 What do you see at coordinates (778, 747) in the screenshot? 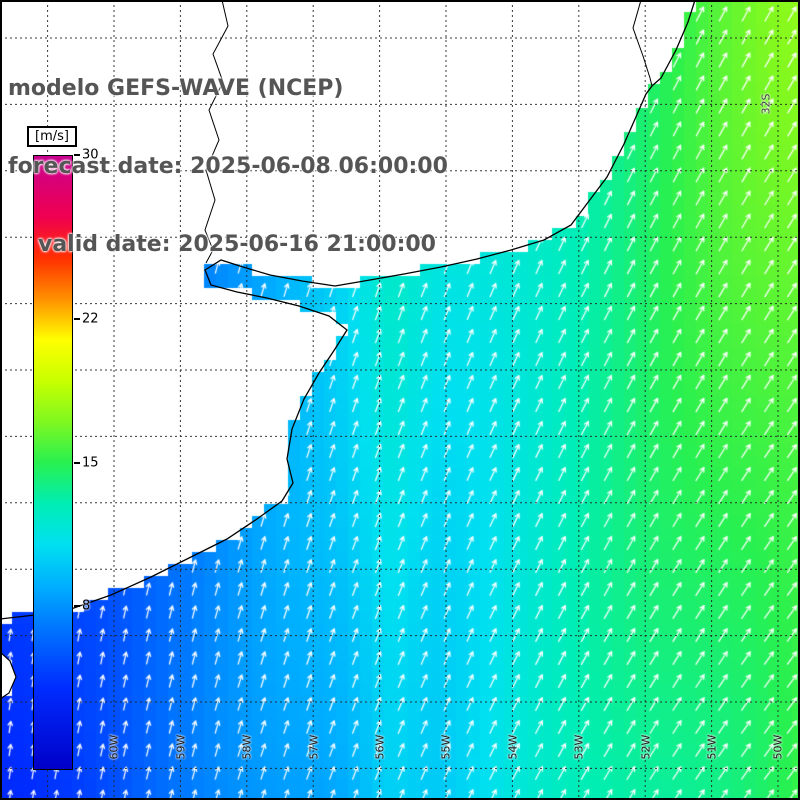
I see `longitude-label: 50W` at bounding box center [778, 747].